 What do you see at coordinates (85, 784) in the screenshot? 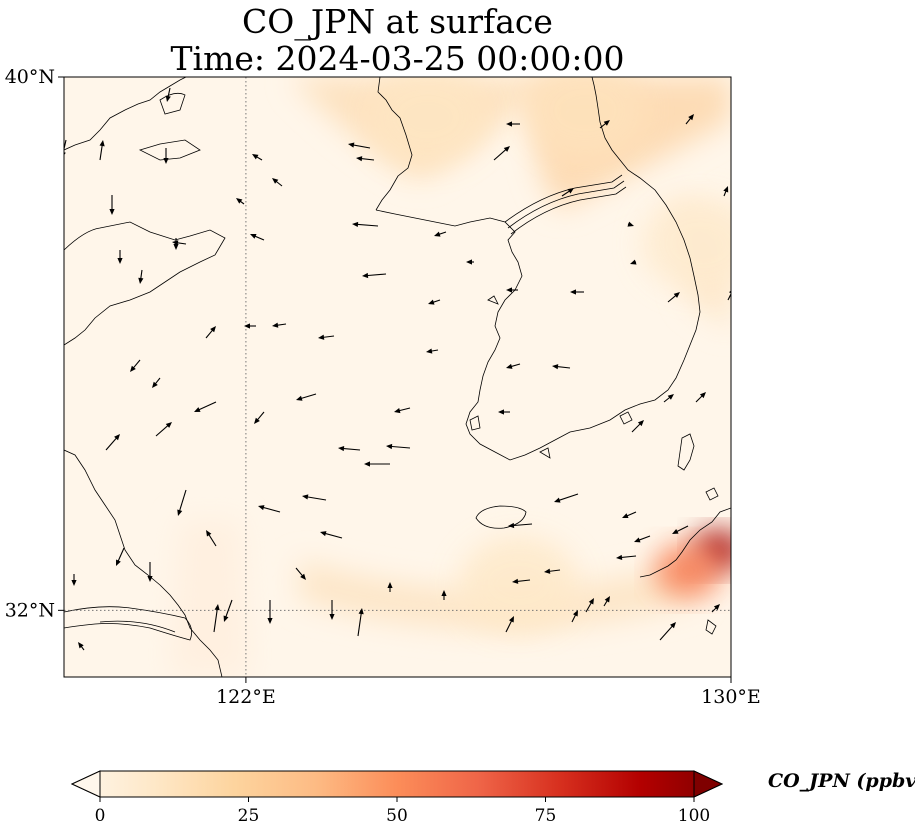
I see `colorbar-min-extension` at bounding box center [85, 784].